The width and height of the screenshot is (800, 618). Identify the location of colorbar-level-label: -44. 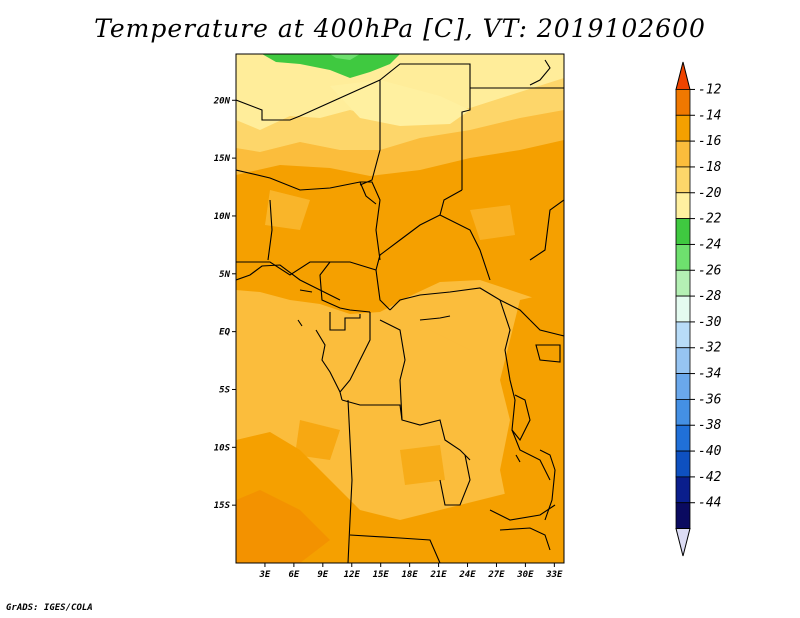
(709, 503).